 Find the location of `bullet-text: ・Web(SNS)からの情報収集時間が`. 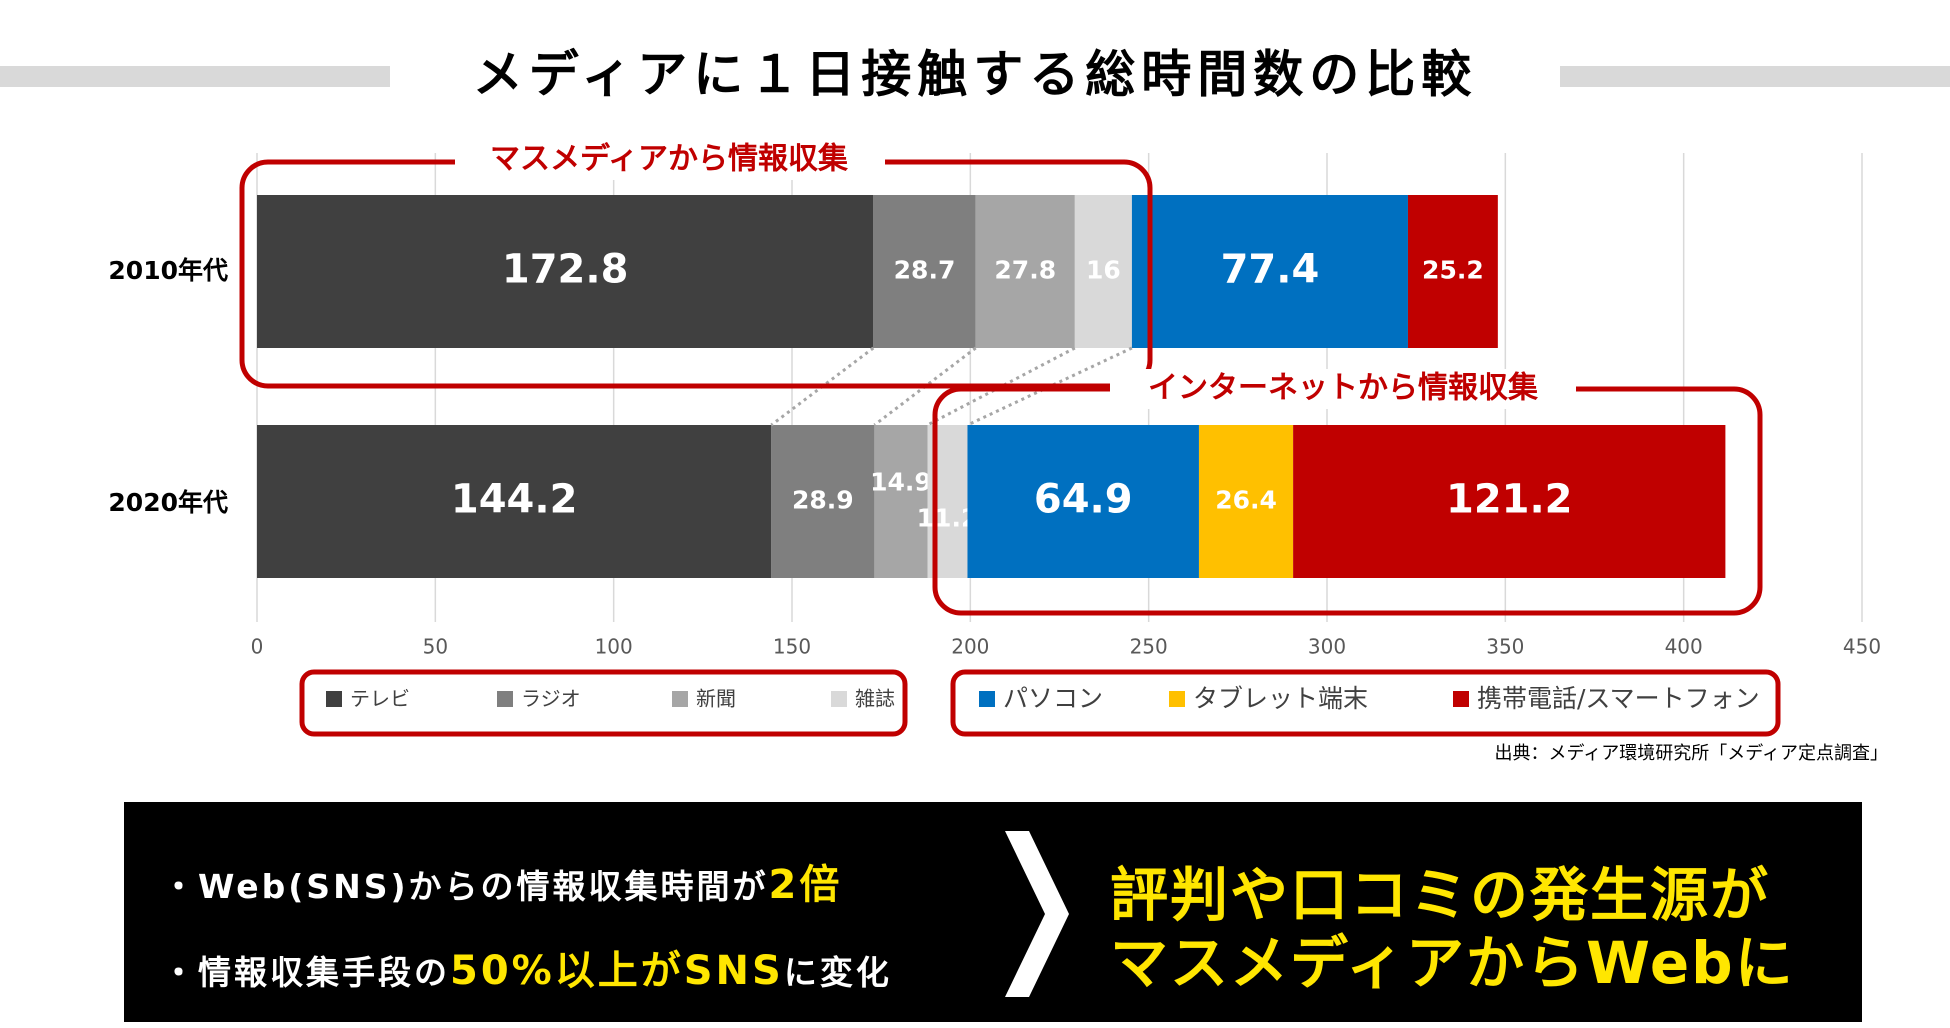

bullet-text: ・Web(SNS)からの情報収集時間が is located at coordinates (465, 886).